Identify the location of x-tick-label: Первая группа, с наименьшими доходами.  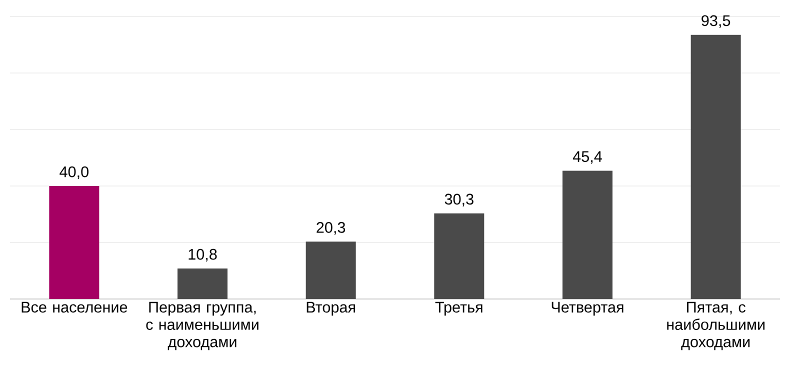
(202, 326).